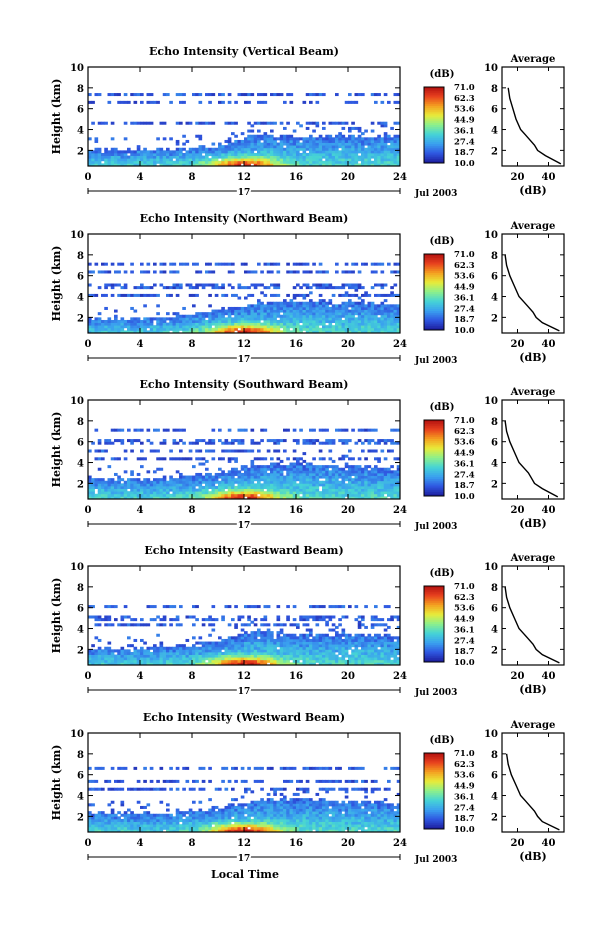 Image resolution: width=616 pixels, height=929 pixels. Describe the element at coordinates (494, 277) in the screenshot. I see `average-y-tick-label: 6` at that location.